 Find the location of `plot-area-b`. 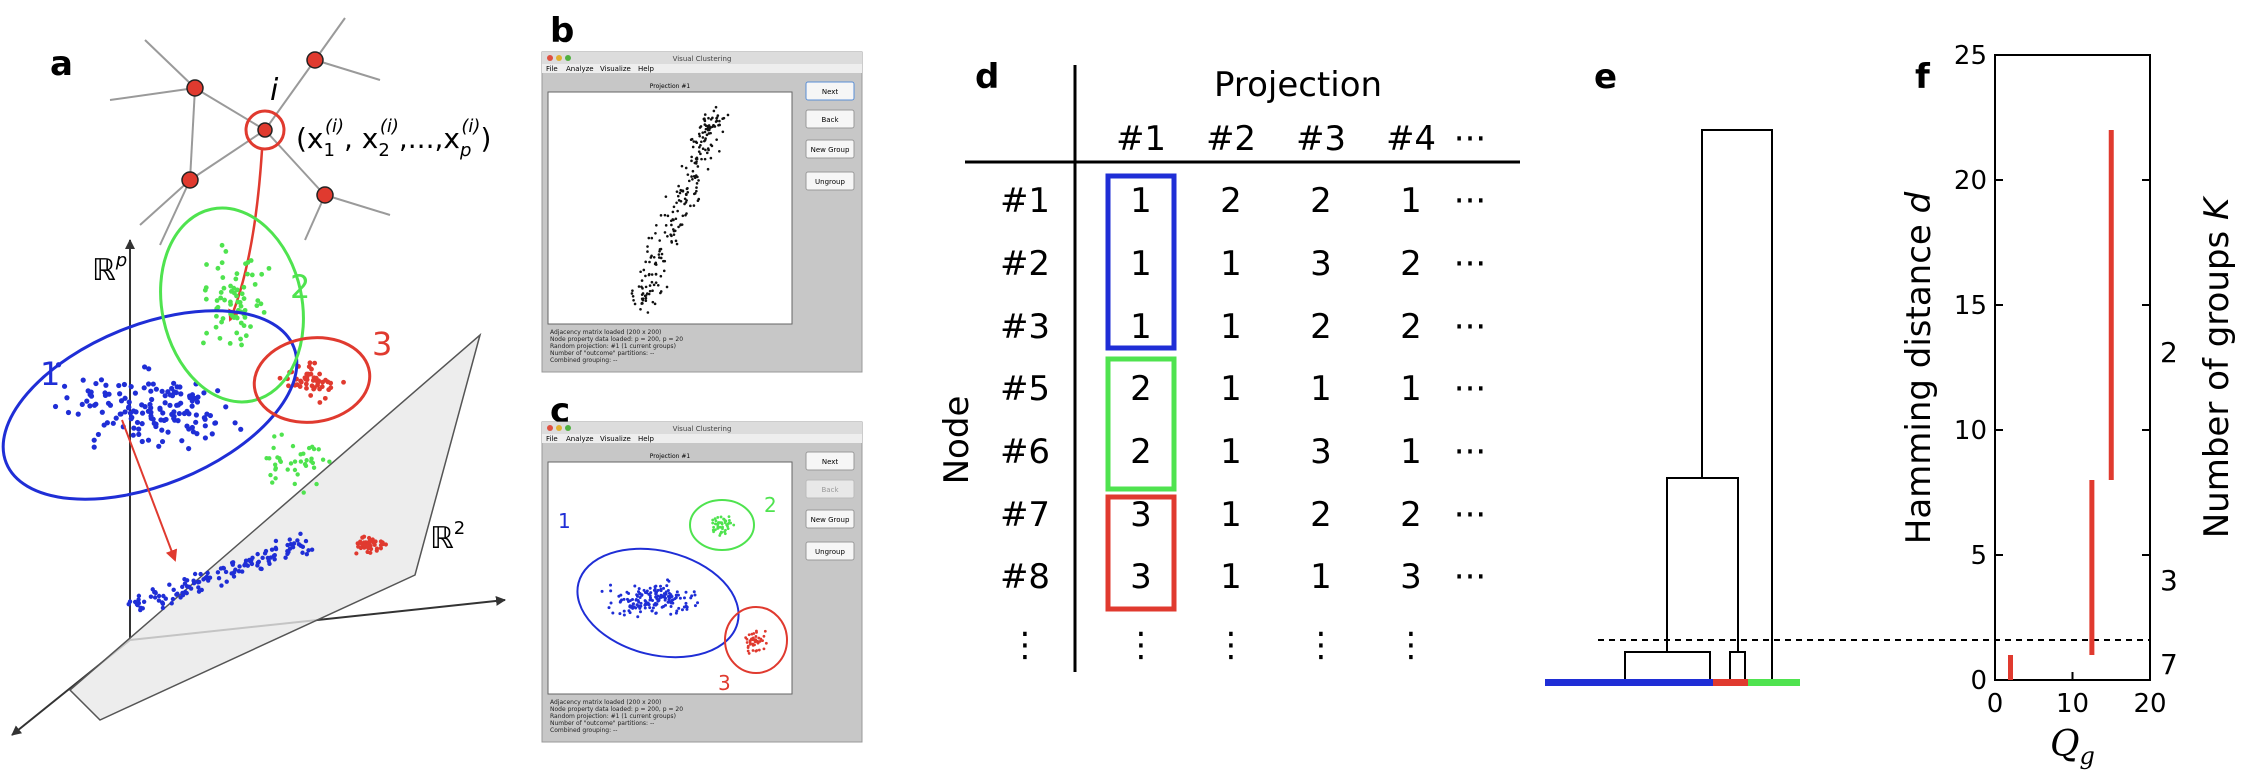

plot-area-b is located at coordinates (670, 208).